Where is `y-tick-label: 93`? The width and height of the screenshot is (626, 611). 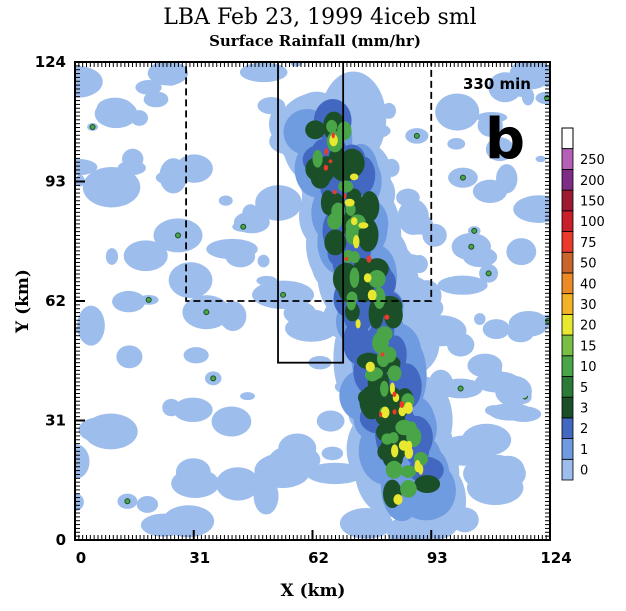
y-tick-label: 93 is located at coordinates (55, 182).